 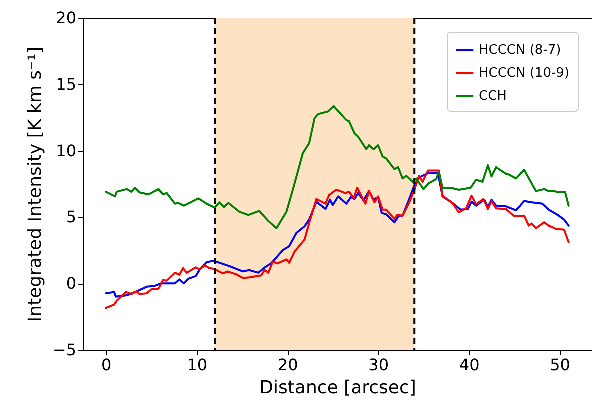 I want to click on y-tick-label: 10, so click(x=66, y=150).